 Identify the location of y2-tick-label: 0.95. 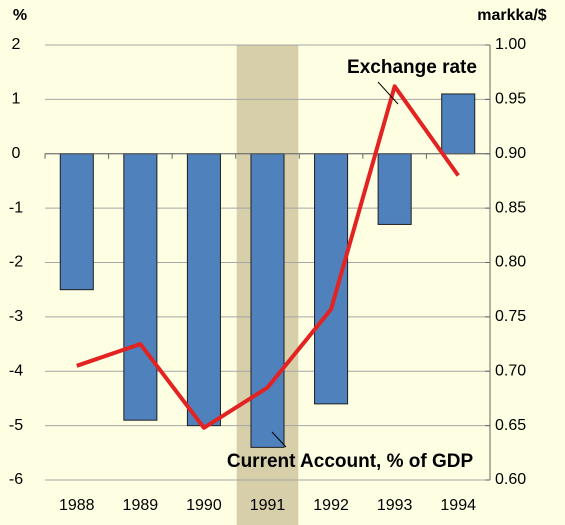
(510, 99).